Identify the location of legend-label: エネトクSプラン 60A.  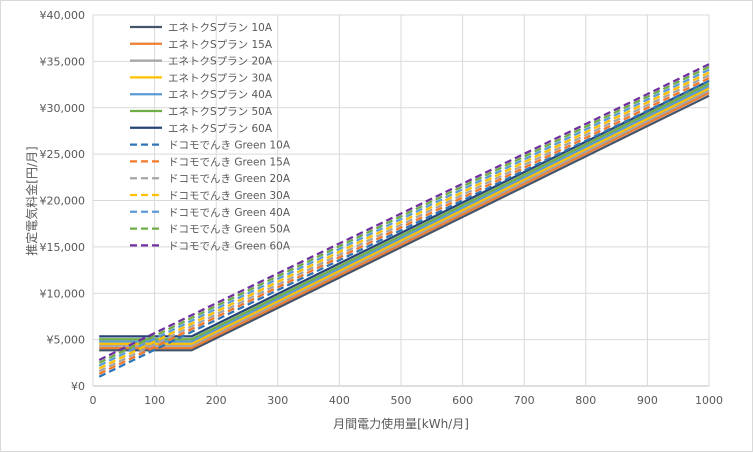
(220, 129).